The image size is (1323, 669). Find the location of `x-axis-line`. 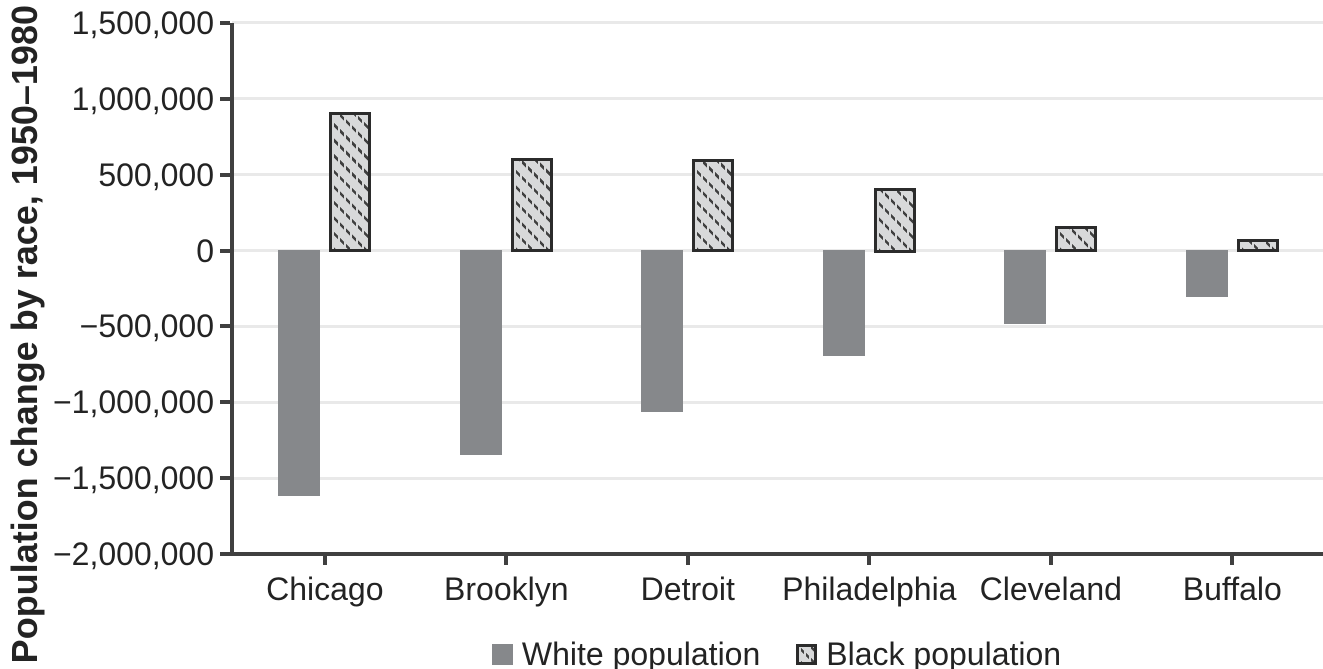

x-axis-line is located at coordinates (776, 554).